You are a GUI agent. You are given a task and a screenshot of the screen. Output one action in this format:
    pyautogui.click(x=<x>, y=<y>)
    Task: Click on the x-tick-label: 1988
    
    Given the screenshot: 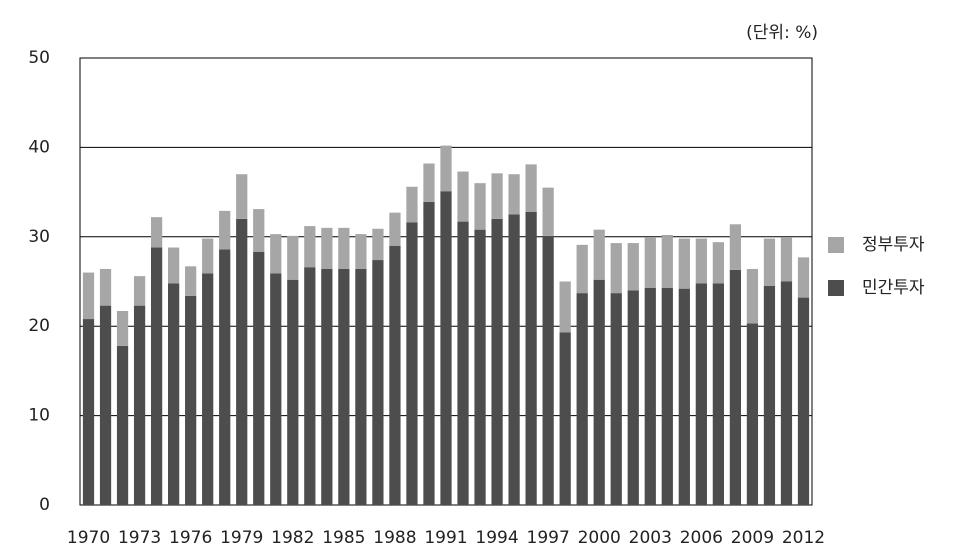 What is the action you would take?
    pyautogui.click(x=394, y=538)
    